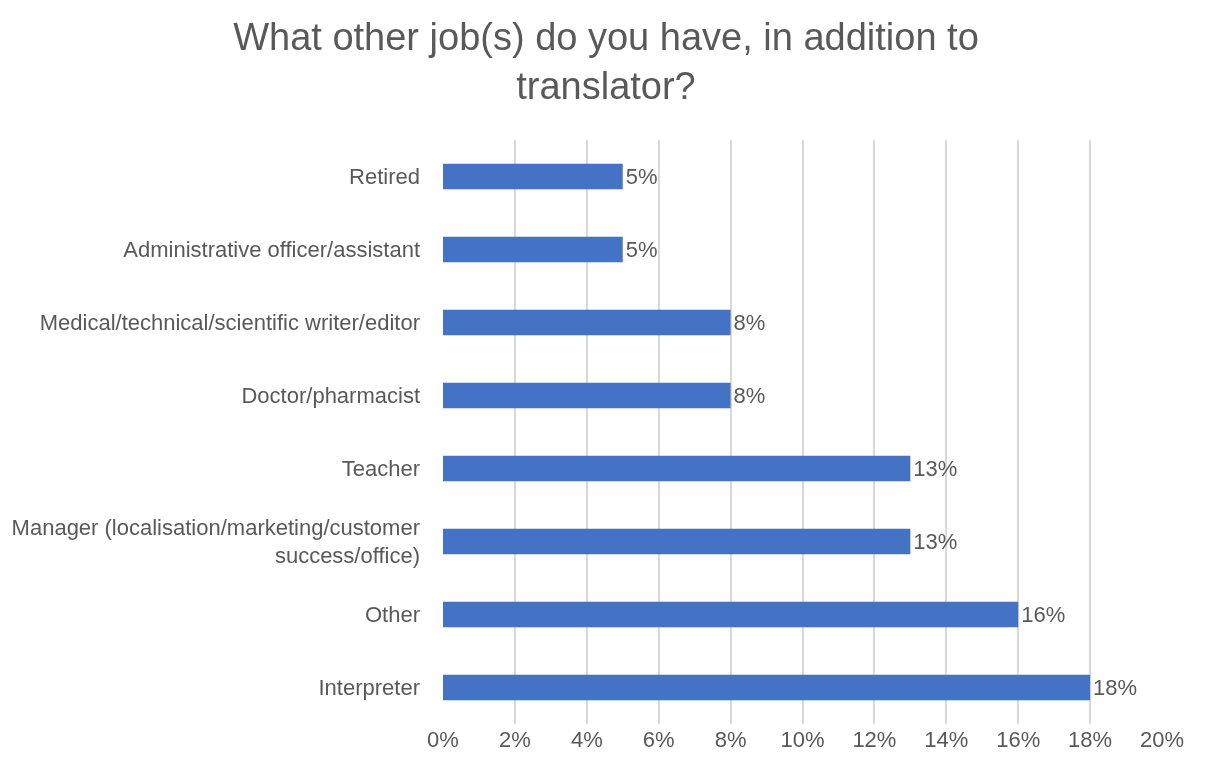  Describe the element at coordinates (1043, 615) in the screenshot. I see `data-label: 16%` at that location.